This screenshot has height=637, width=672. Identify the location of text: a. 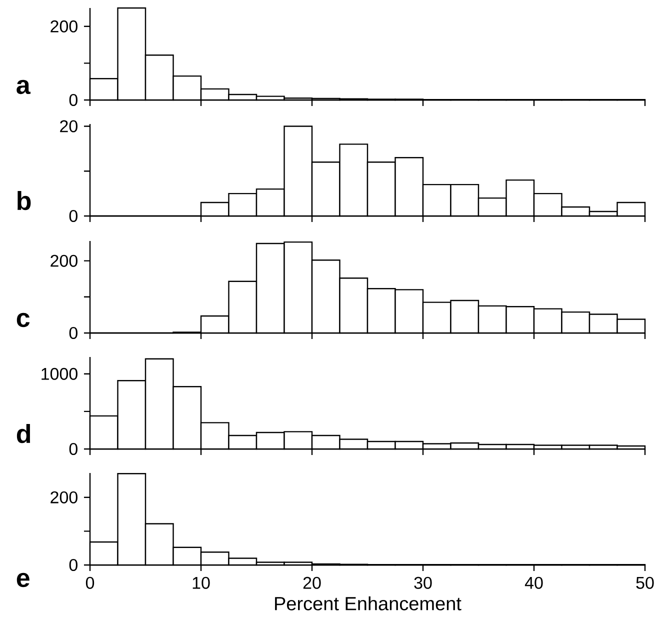
(23, 87).